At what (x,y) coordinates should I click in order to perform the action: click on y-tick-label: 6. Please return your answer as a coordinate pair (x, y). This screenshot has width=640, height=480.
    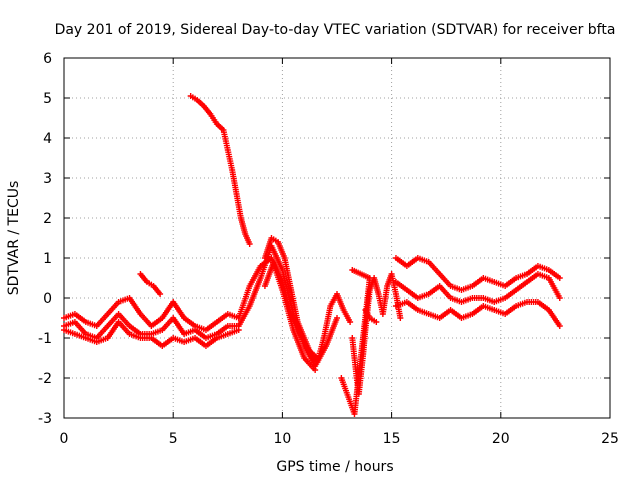
    Looking at the image, I should click on (47, 59).